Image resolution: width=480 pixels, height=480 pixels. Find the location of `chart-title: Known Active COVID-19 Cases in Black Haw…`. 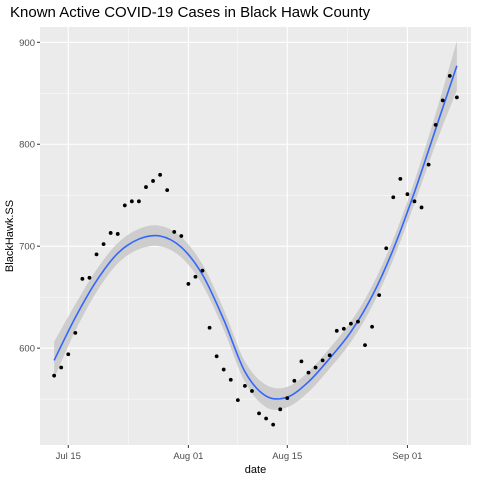

chart-title: Known Active COVID-19 Cases in Black Haw… is located at coordinates (190, 12).